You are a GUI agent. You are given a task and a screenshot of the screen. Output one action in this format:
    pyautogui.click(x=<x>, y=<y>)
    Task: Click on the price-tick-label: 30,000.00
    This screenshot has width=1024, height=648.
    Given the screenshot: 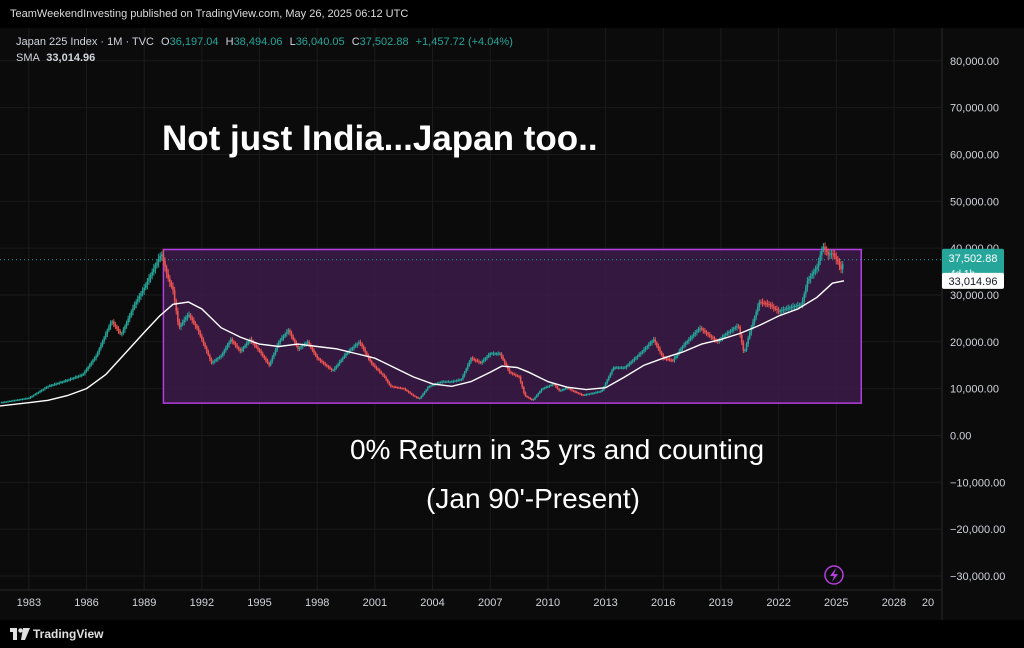 What is the action you would take?
    pyautogui.click(x=974, y=296)
    